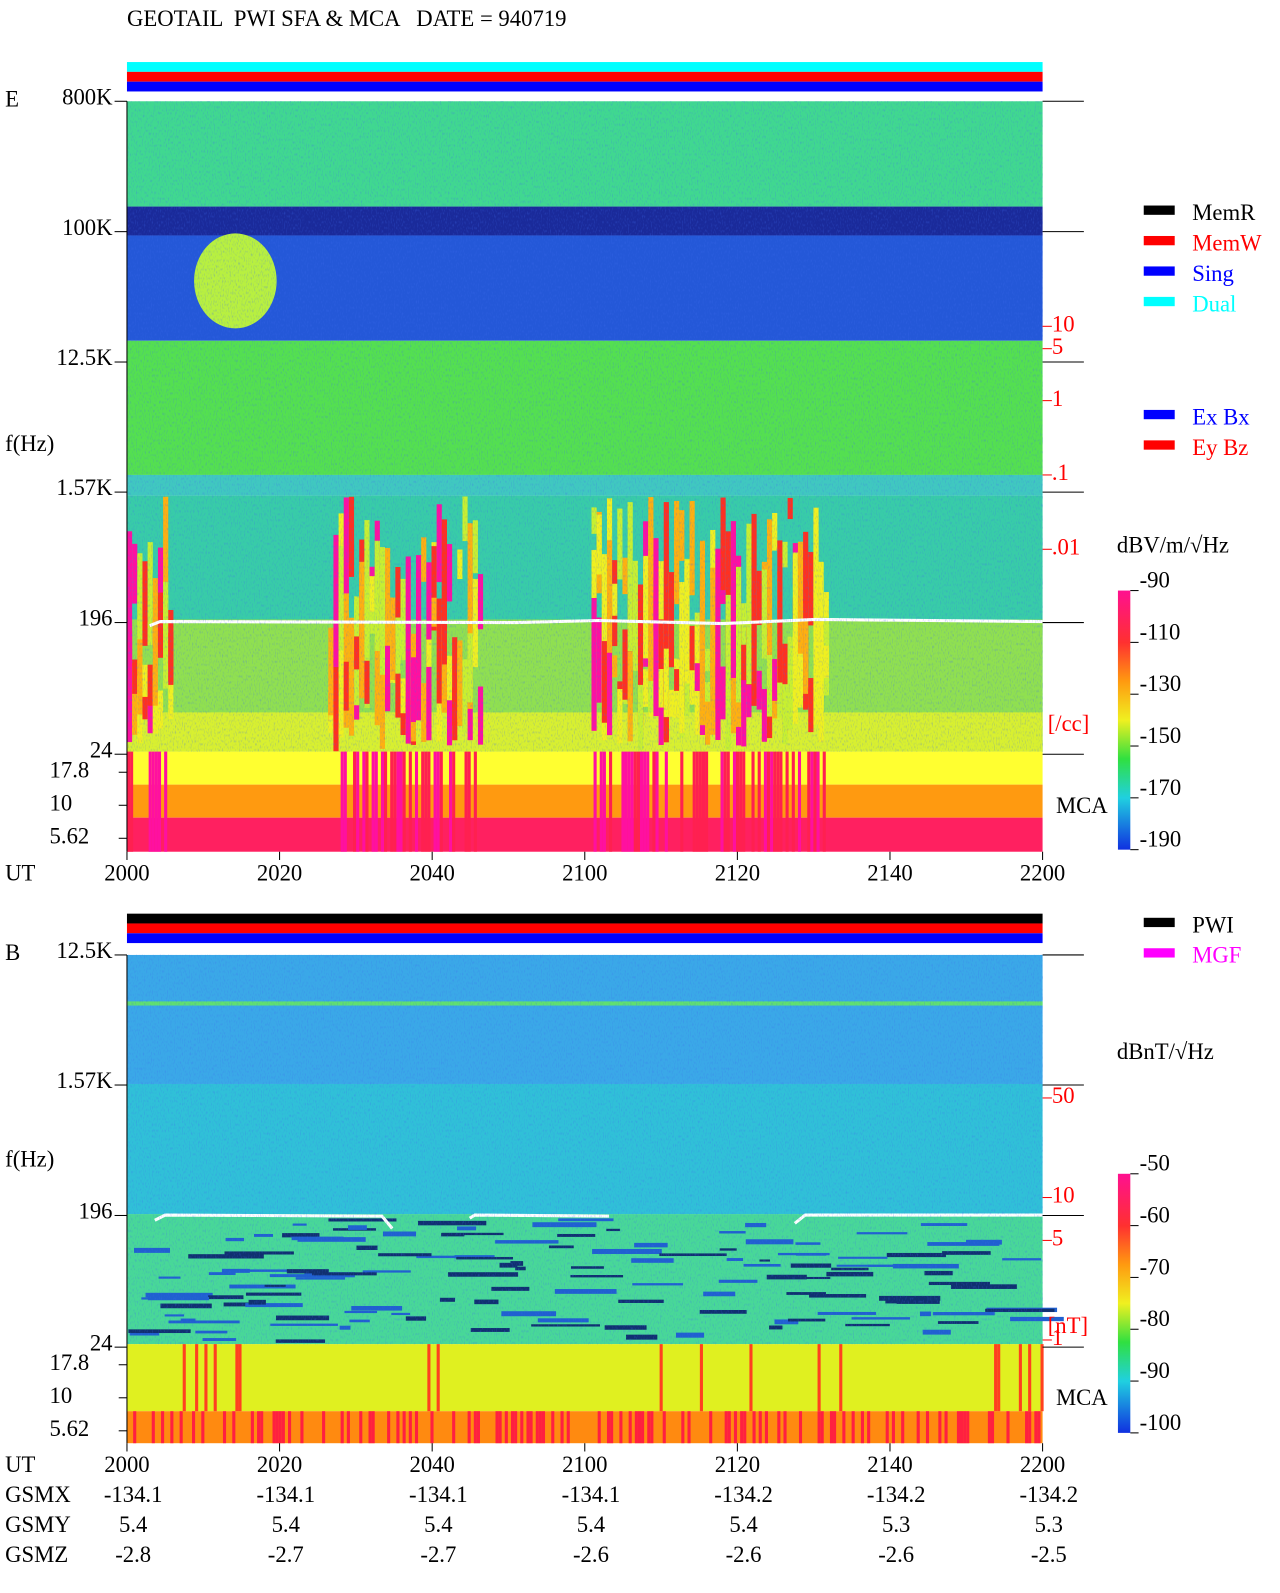 This screenshot has height=1593, width=1280. What do you see at coordinates (1161, 735) in the screenshot?
I see `colorbar-tick-label: -150` at bounding box center [1161, 735].